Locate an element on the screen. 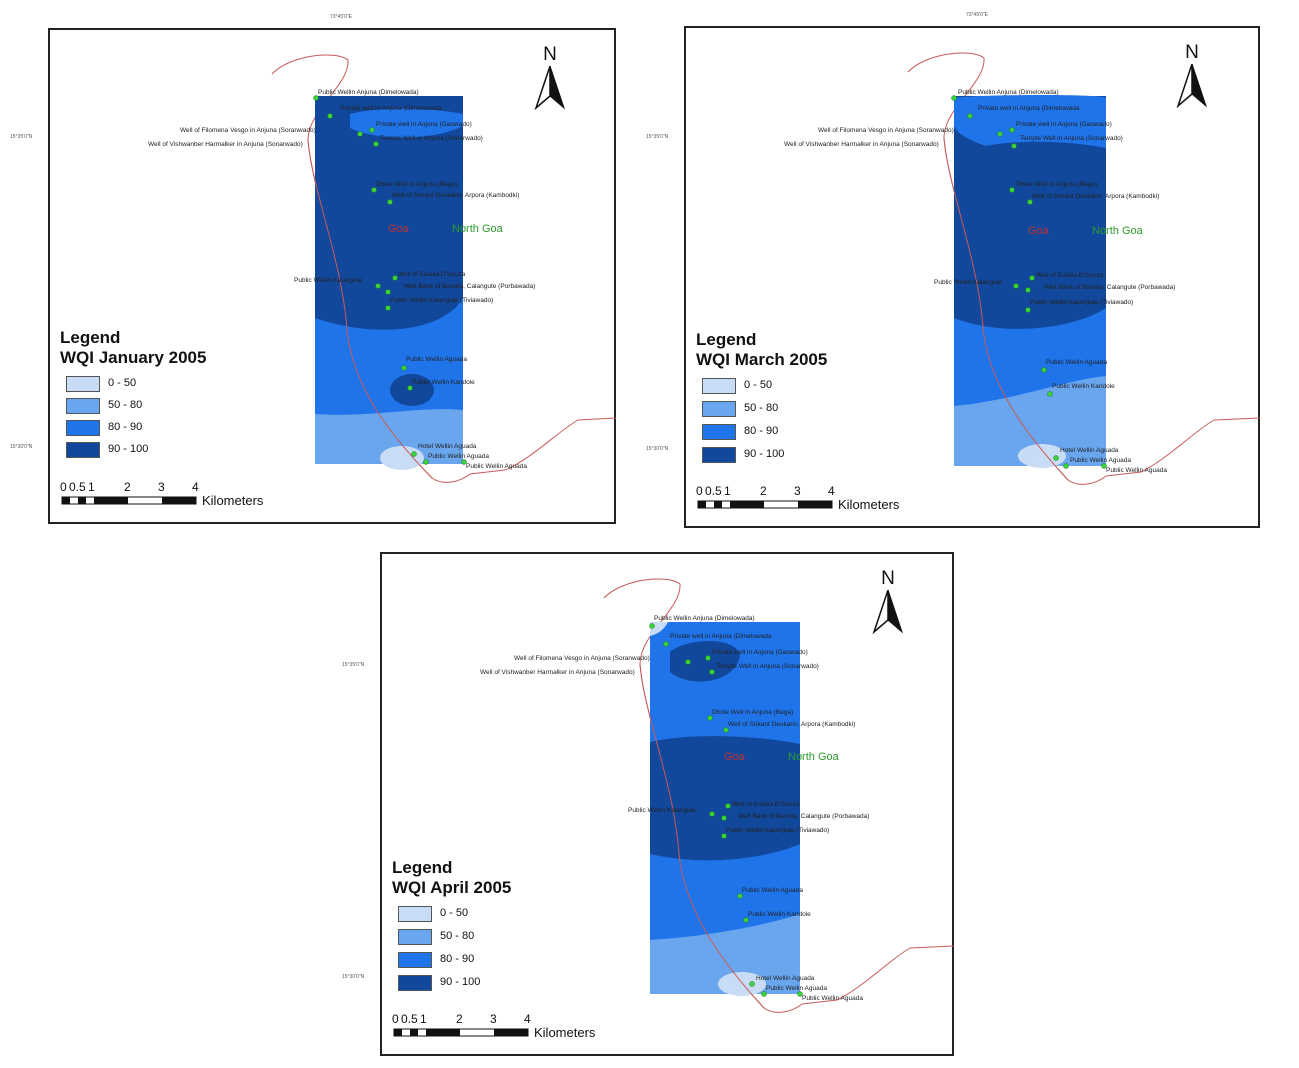  station-label: Public Wellin Anjuna (Dimelowada) is located at coordinates (1008, 92).